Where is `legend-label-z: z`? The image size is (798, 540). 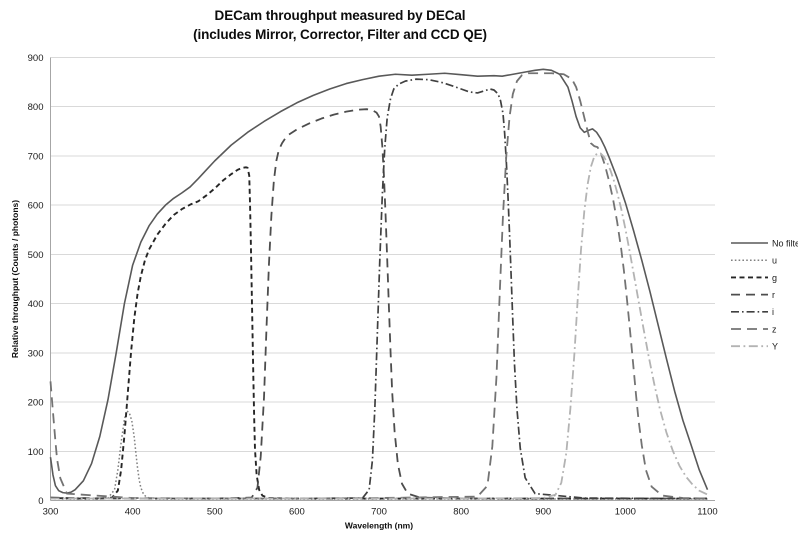 legend-label-z: z is located at coordinates (774, 329).